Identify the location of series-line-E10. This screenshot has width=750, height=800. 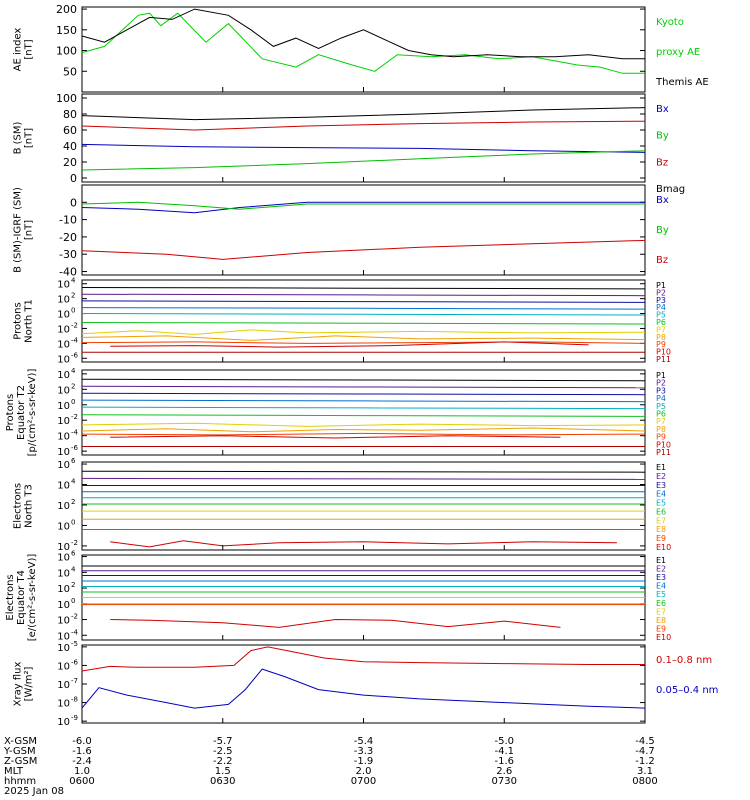
(335, 623).